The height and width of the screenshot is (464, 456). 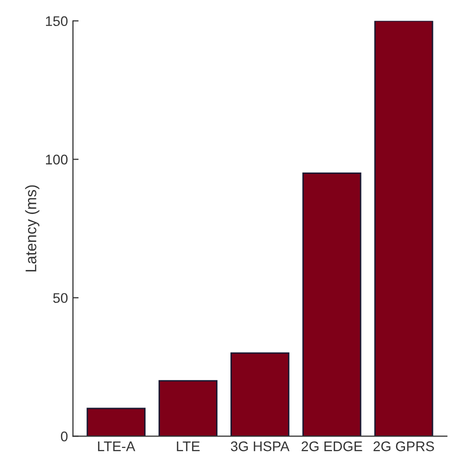 What do you see at coordinates (188, 447) in the screenshot?
I see `x-tick-label: LTE` at bounding box center [188, 447].